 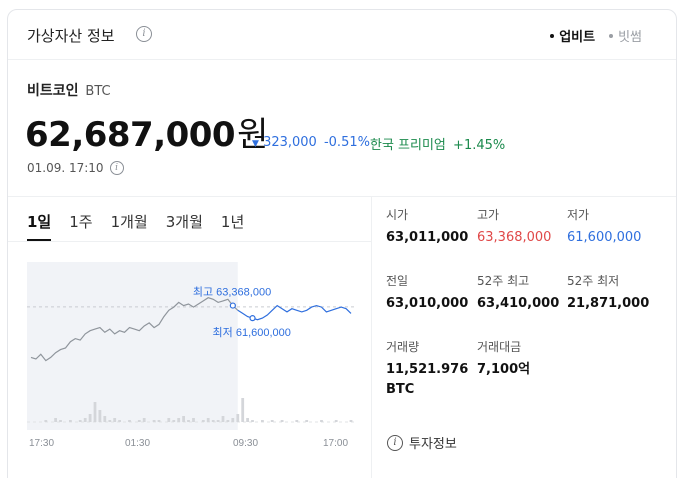 What do you see at coordinates (342, 196) in the screenshot?
I see `section-divider` at bounding box center [342, 196].